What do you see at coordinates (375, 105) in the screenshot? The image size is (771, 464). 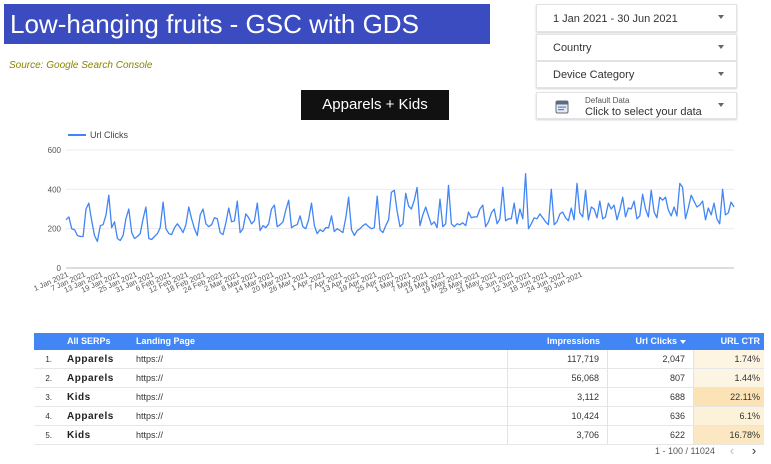 I see `segment-badge: Apparels + Kids` at bounding box center [375, 105].